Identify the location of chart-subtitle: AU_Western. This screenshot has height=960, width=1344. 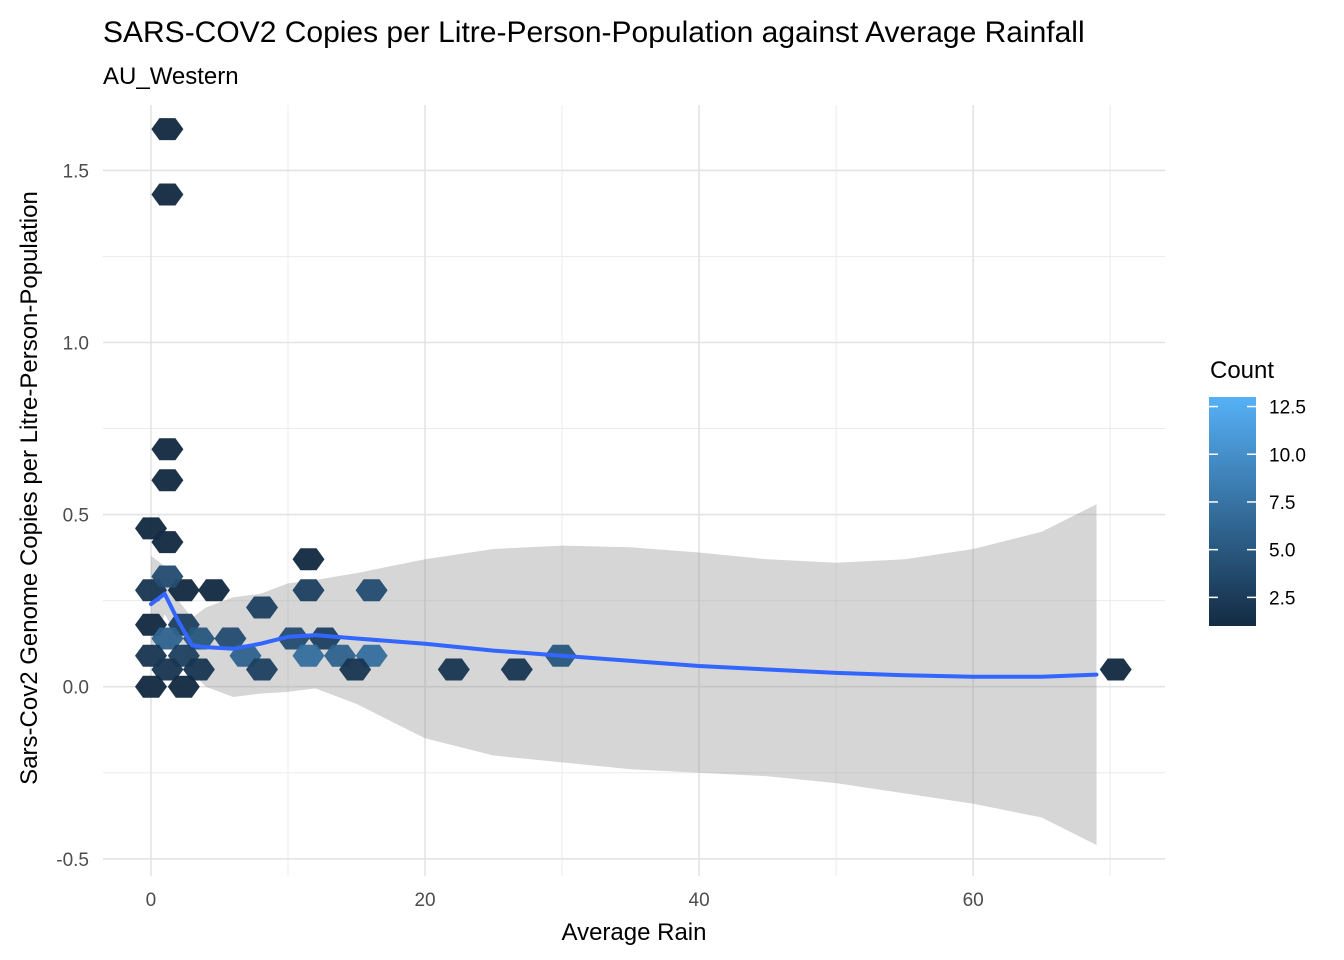
(171, 76).